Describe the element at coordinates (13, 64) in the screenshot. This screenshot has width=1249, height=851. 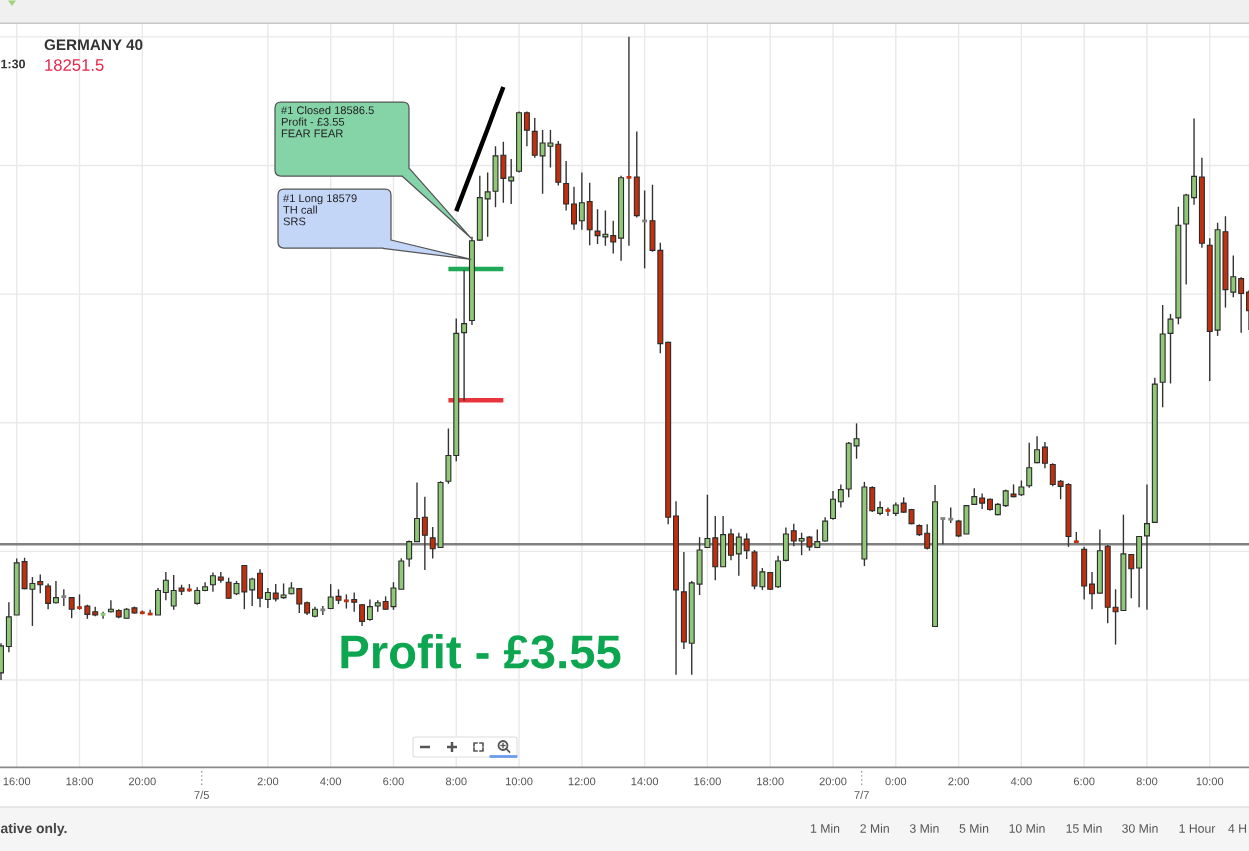
I see `annotation: 1:30` at that location.